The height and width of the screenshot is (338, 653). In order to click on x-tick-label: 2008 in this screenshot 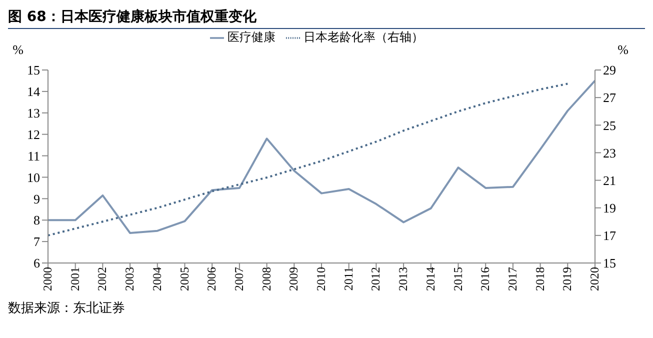, I will do `click(266, 279)`.